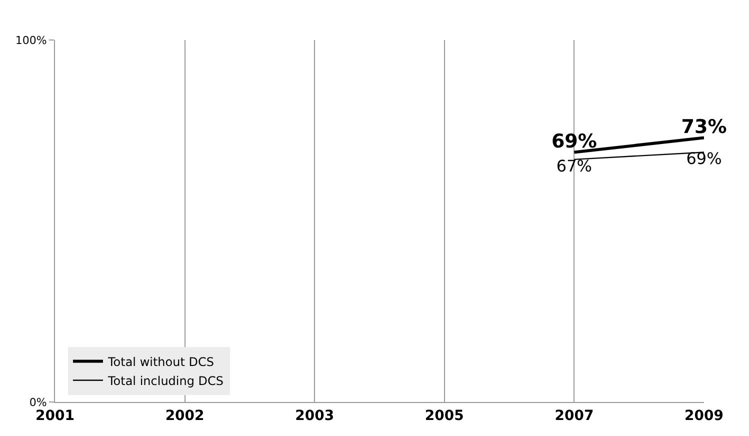 This screenshot has width=749, height=436. I want to click on y-tick-label: 100%, so click(31, 40).